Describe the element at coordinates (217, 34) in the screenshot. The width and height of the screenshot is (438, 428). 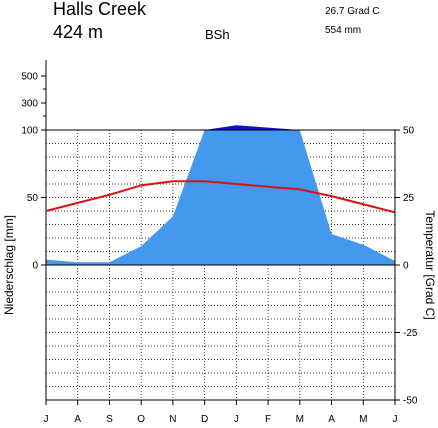
I see `climate-class: BSh` at that location.